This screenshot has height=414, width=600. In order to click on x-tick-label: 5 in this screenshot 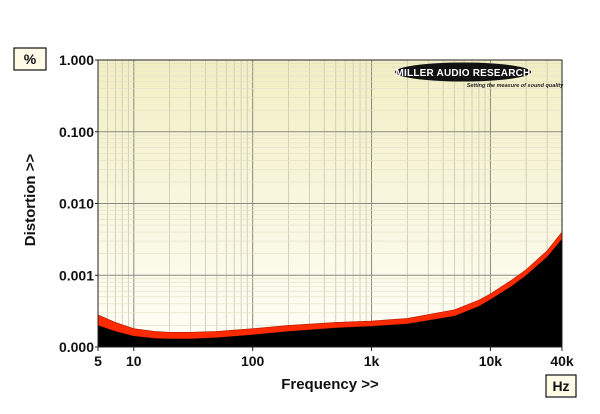, I will do `click(98, 361)`.